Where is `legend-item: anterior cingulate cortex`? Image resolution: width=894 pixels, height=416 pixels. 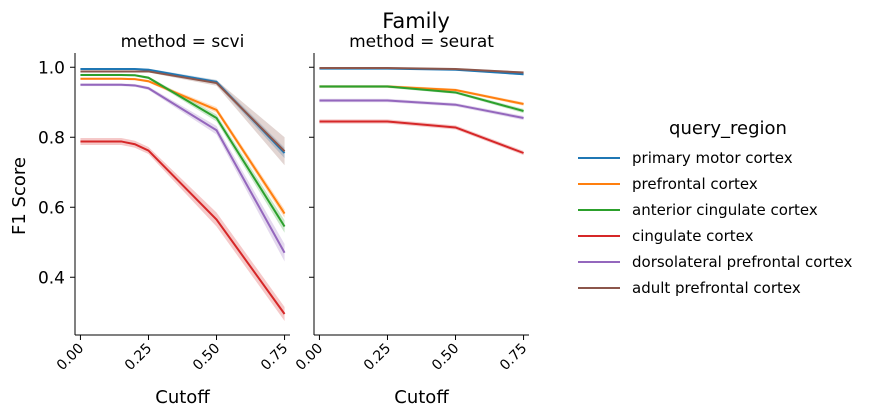 legend-item: anterior cingulate cortex is located at coordinates (698, 210).